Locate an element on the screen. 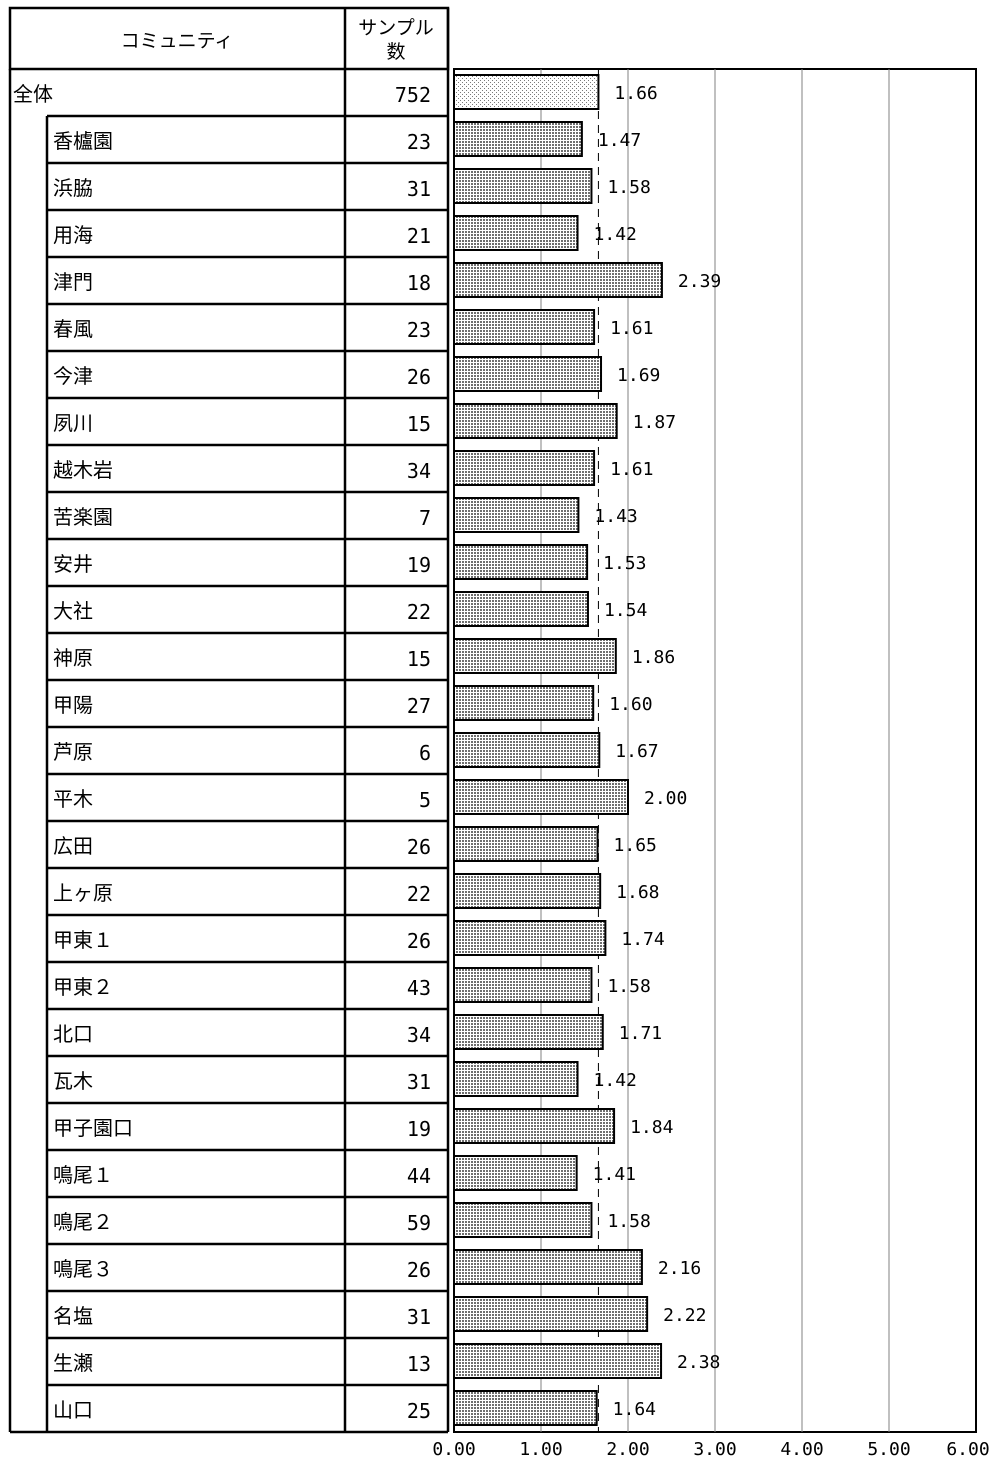  x-tick-label: 6.00 is located at coordinates (967, 1449).